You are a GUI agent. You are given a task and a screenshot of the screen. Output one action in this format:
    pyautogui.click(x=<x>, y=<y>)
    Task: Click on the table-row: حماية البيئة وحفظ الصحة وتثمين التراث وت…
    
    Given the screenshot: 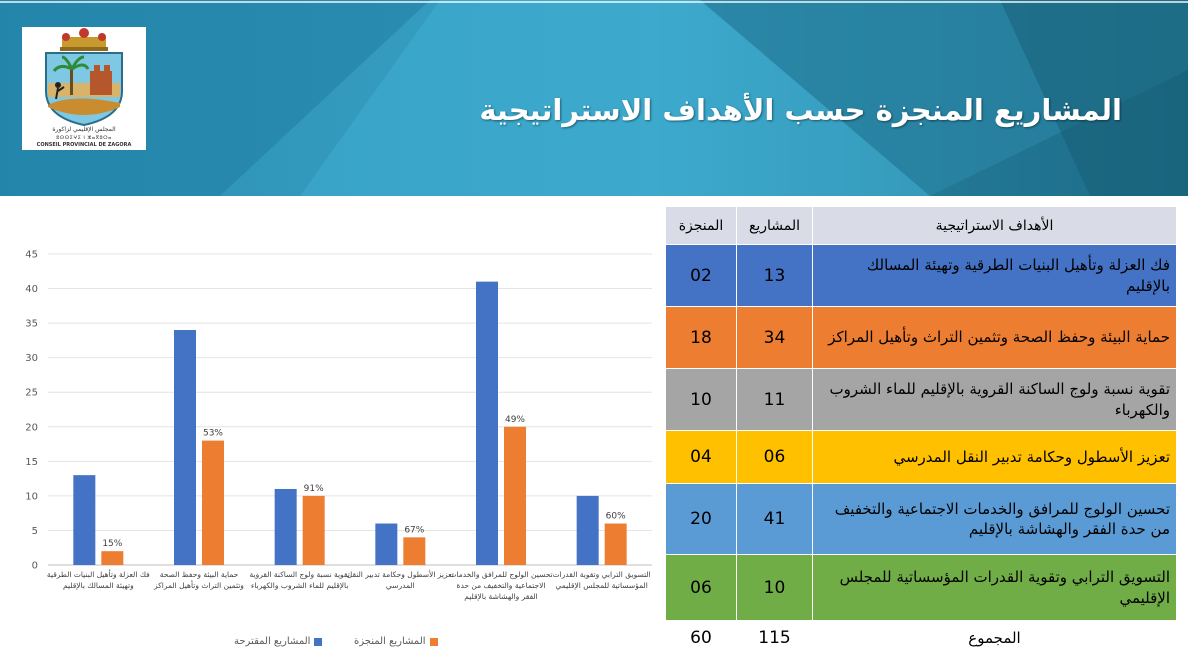 What is the action you would take?
    pyautogui.click(x=921, y=337)
    